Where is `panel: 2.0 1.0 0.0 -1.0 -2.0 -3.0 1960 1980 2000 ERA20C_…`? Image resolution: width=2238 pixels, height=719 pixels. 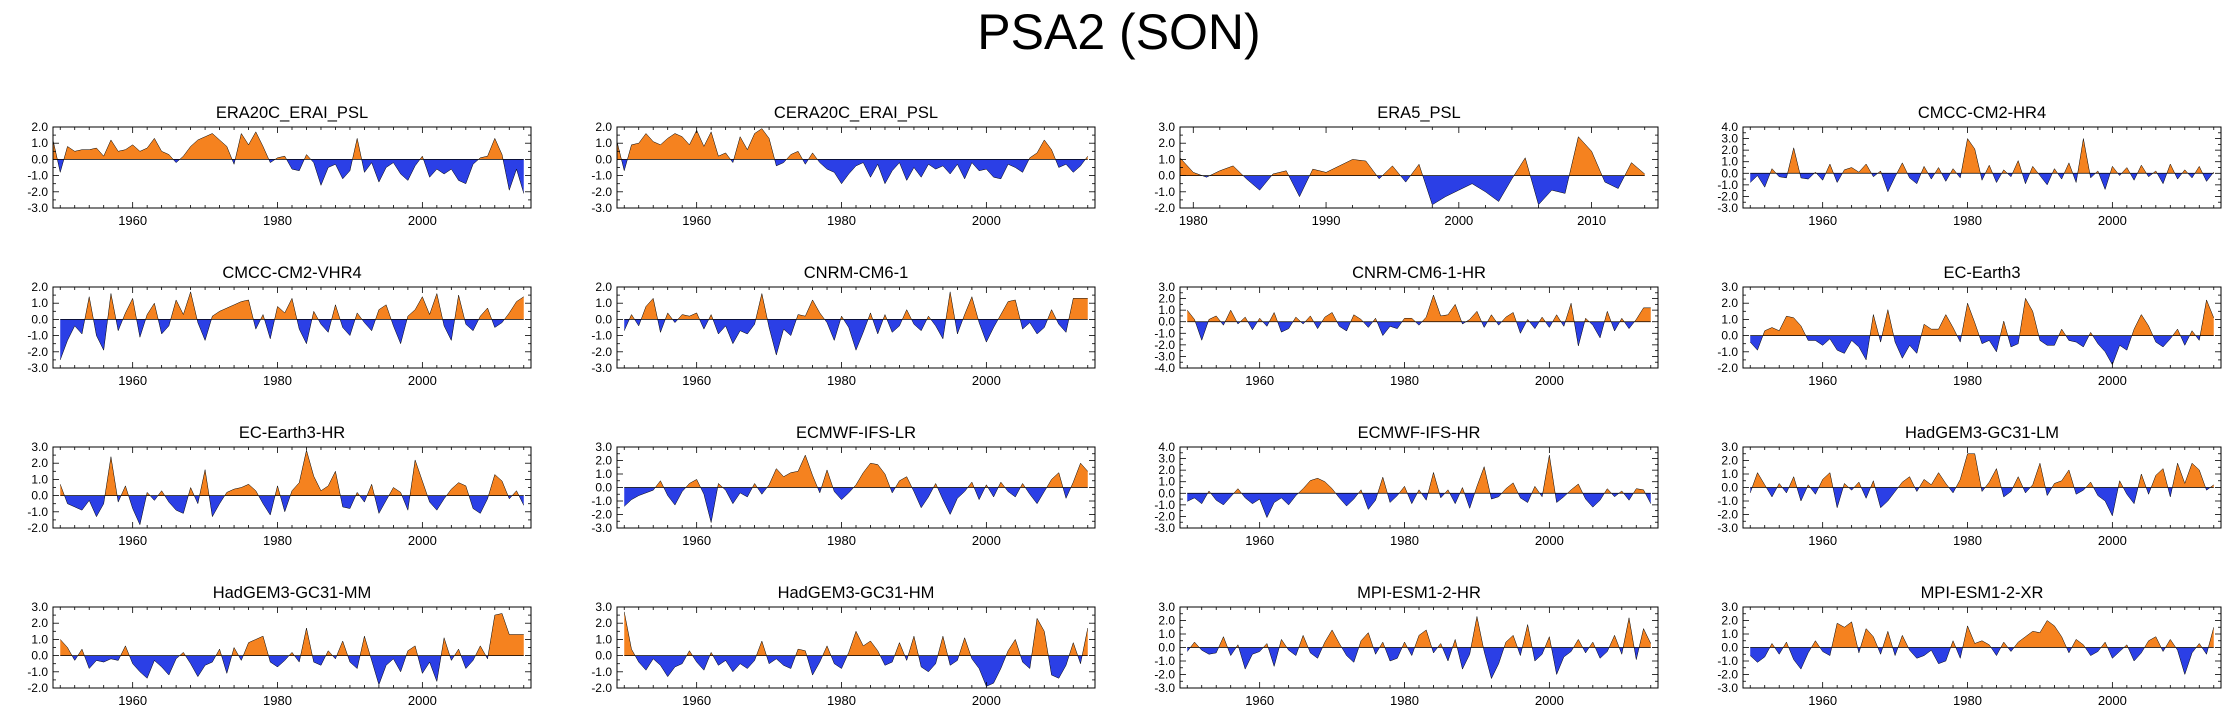
panel: 2.0 1.0 0.0 -1.0 -2.0 -3.0 1960 1980 2000 ERA20C_… is located at coordinates (279, 166).